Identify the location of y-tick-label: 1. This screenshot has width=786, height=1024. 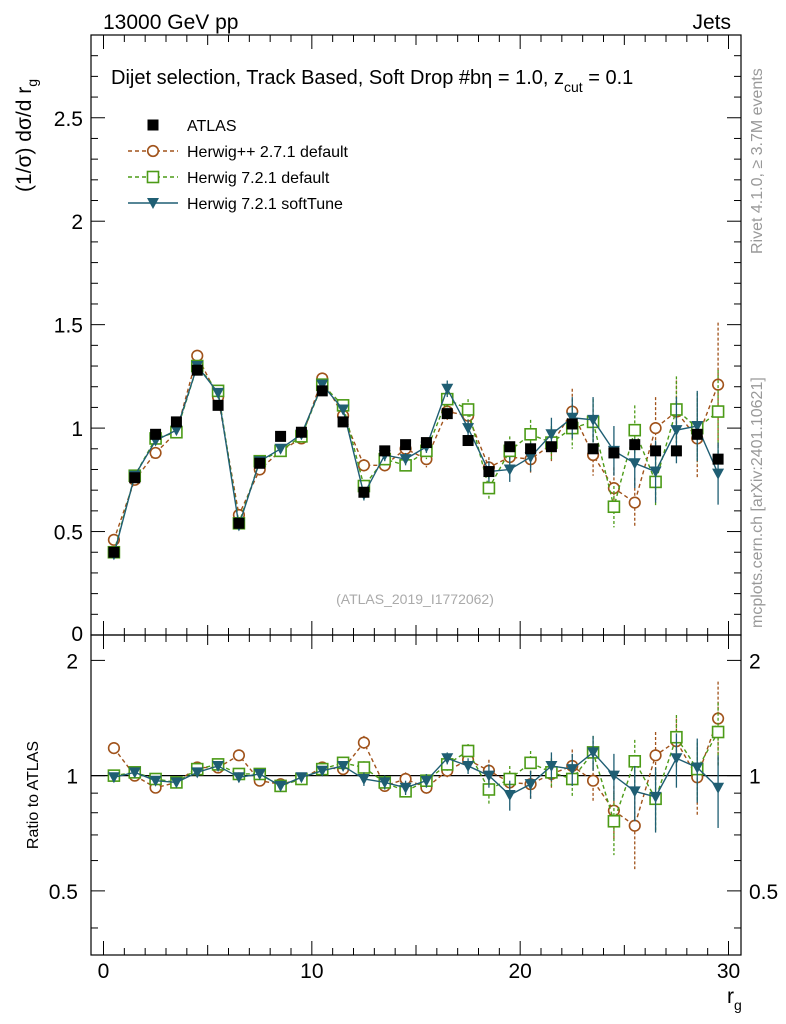
(77, 429).